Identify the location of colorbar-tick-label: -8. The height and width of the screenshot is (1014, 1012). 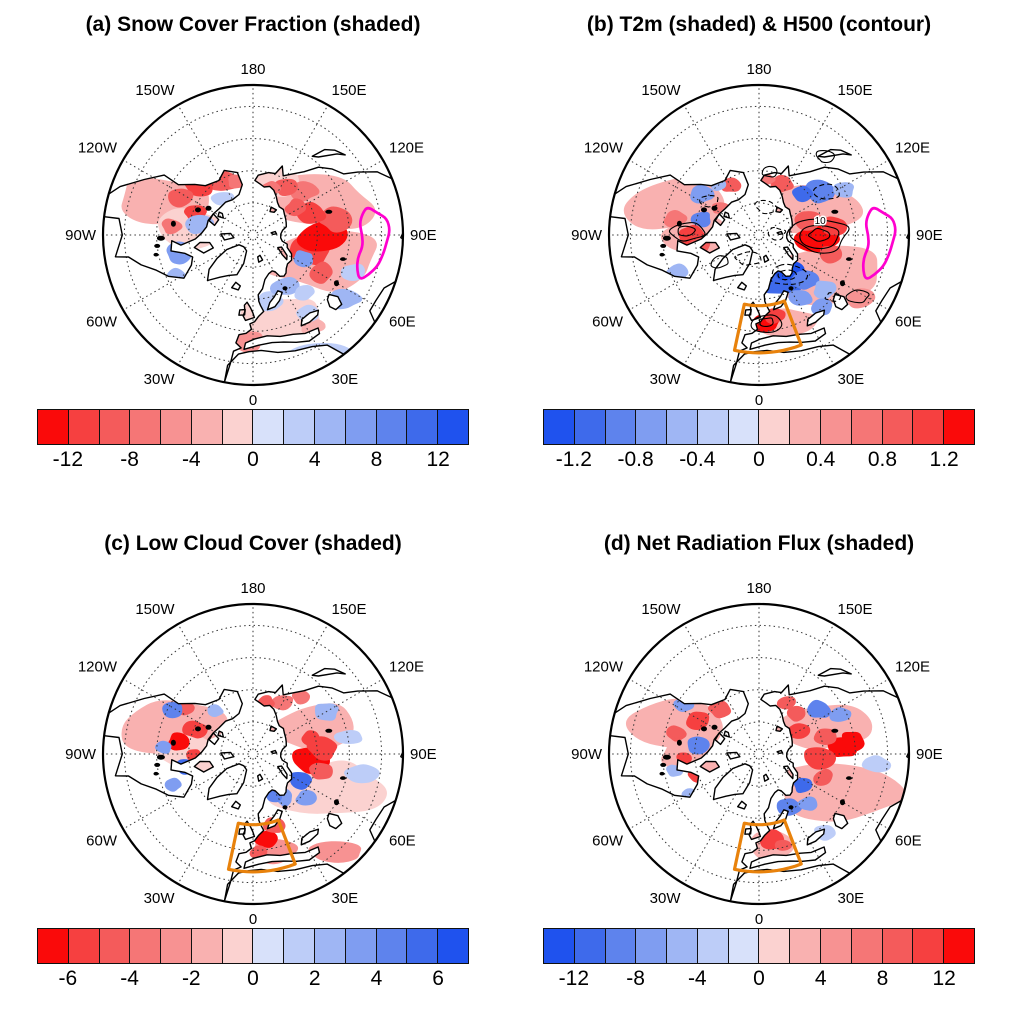
(635, 978).